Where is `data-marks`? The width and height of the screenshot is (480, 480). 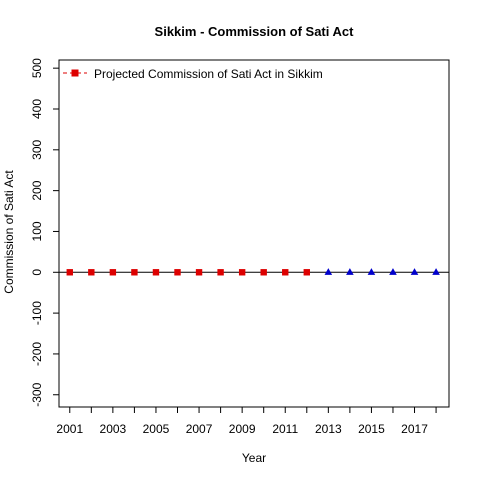
data-marks is located at coordinates (253, 272).